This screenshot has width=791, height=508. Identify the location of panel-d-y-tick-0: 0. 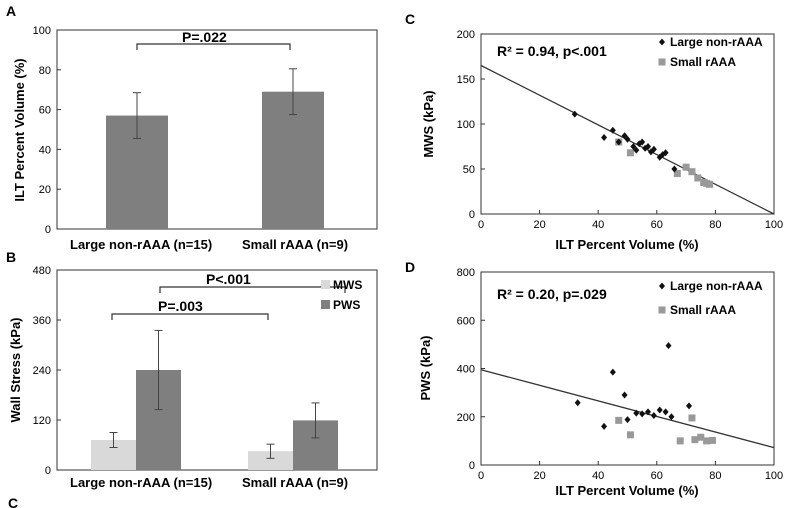
(472, 466).